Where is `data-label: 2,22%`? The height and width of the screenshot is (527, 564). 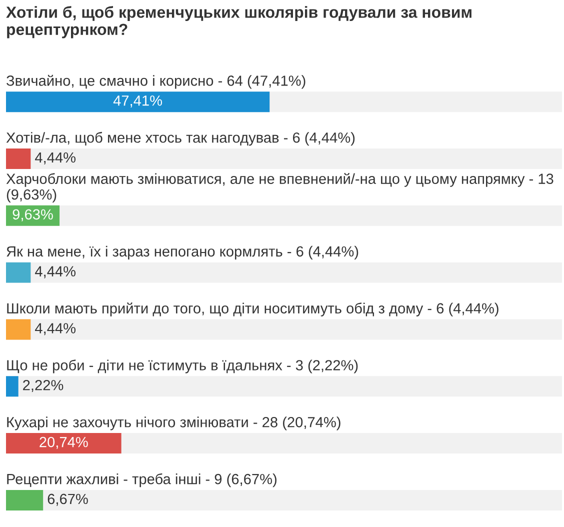 data-label: 2,22% is located at coordinates (43, 386).